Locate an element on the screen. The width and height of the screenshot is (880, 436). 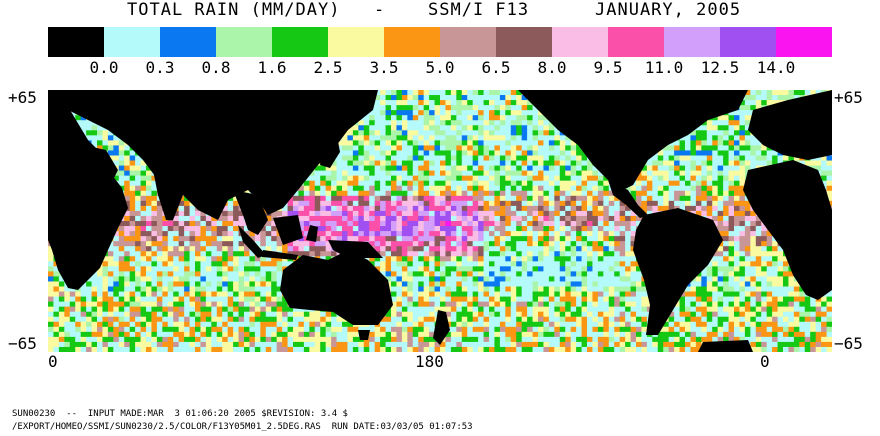
lon-label-0-right: 0 is located at coordinates (765, 361).